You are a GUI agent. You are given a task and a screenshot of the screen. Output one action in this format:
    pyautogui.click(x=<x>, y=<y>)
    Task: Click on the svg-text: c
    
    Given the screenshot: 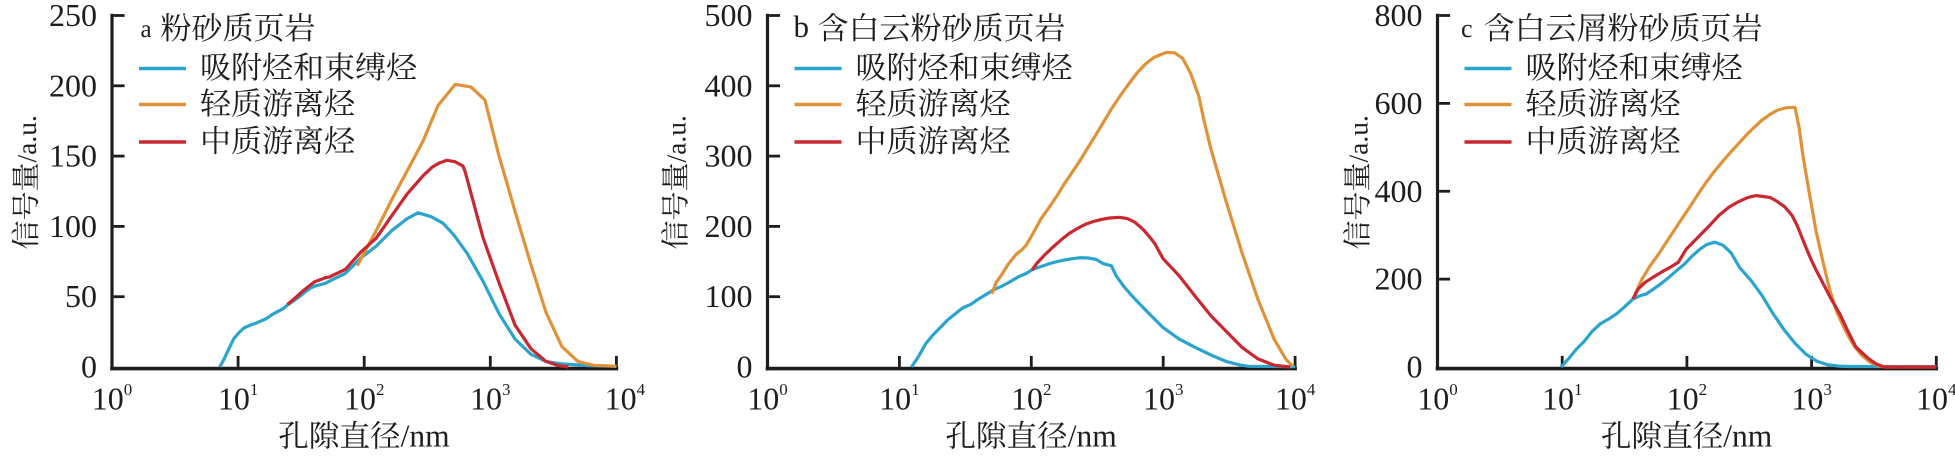 What is the action you would take?
    pyautogui.click(x=1467, y=28)
    